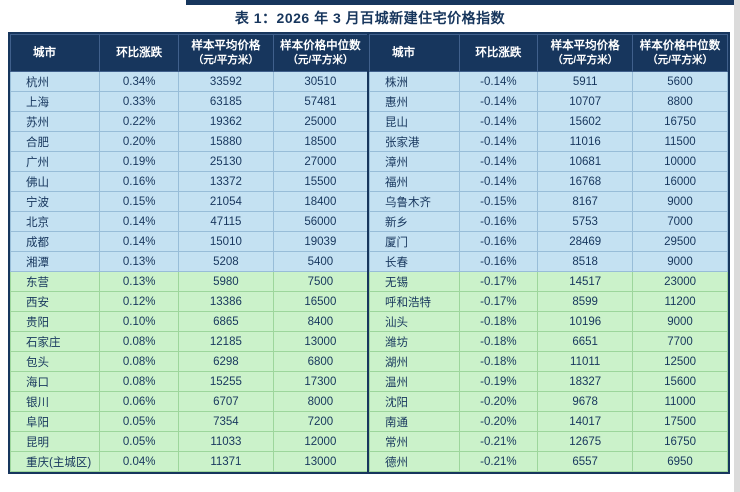 This screenshot has height=492, width=740. I want to click on change-cell: -0.20%, so click(498, 401).